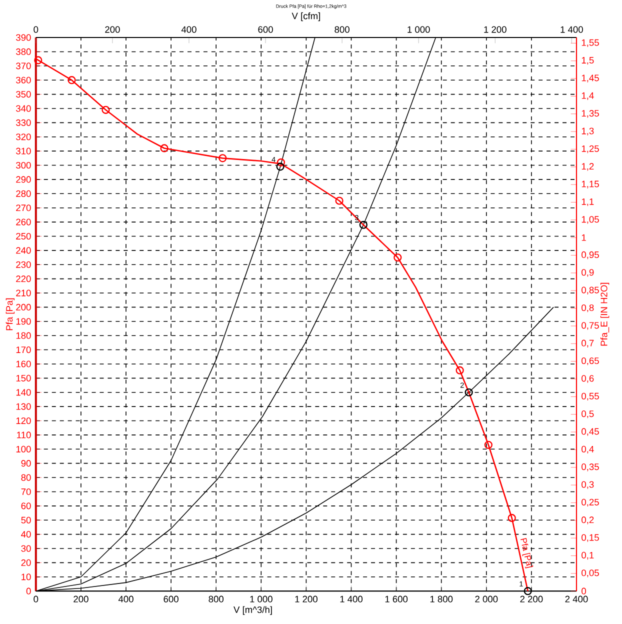 Image resolution: width=622 pixels, height=624 pixels. Describe the element at coordinates (126, 599) in the screenshot. I see `x-tick-label: 400` at that location.